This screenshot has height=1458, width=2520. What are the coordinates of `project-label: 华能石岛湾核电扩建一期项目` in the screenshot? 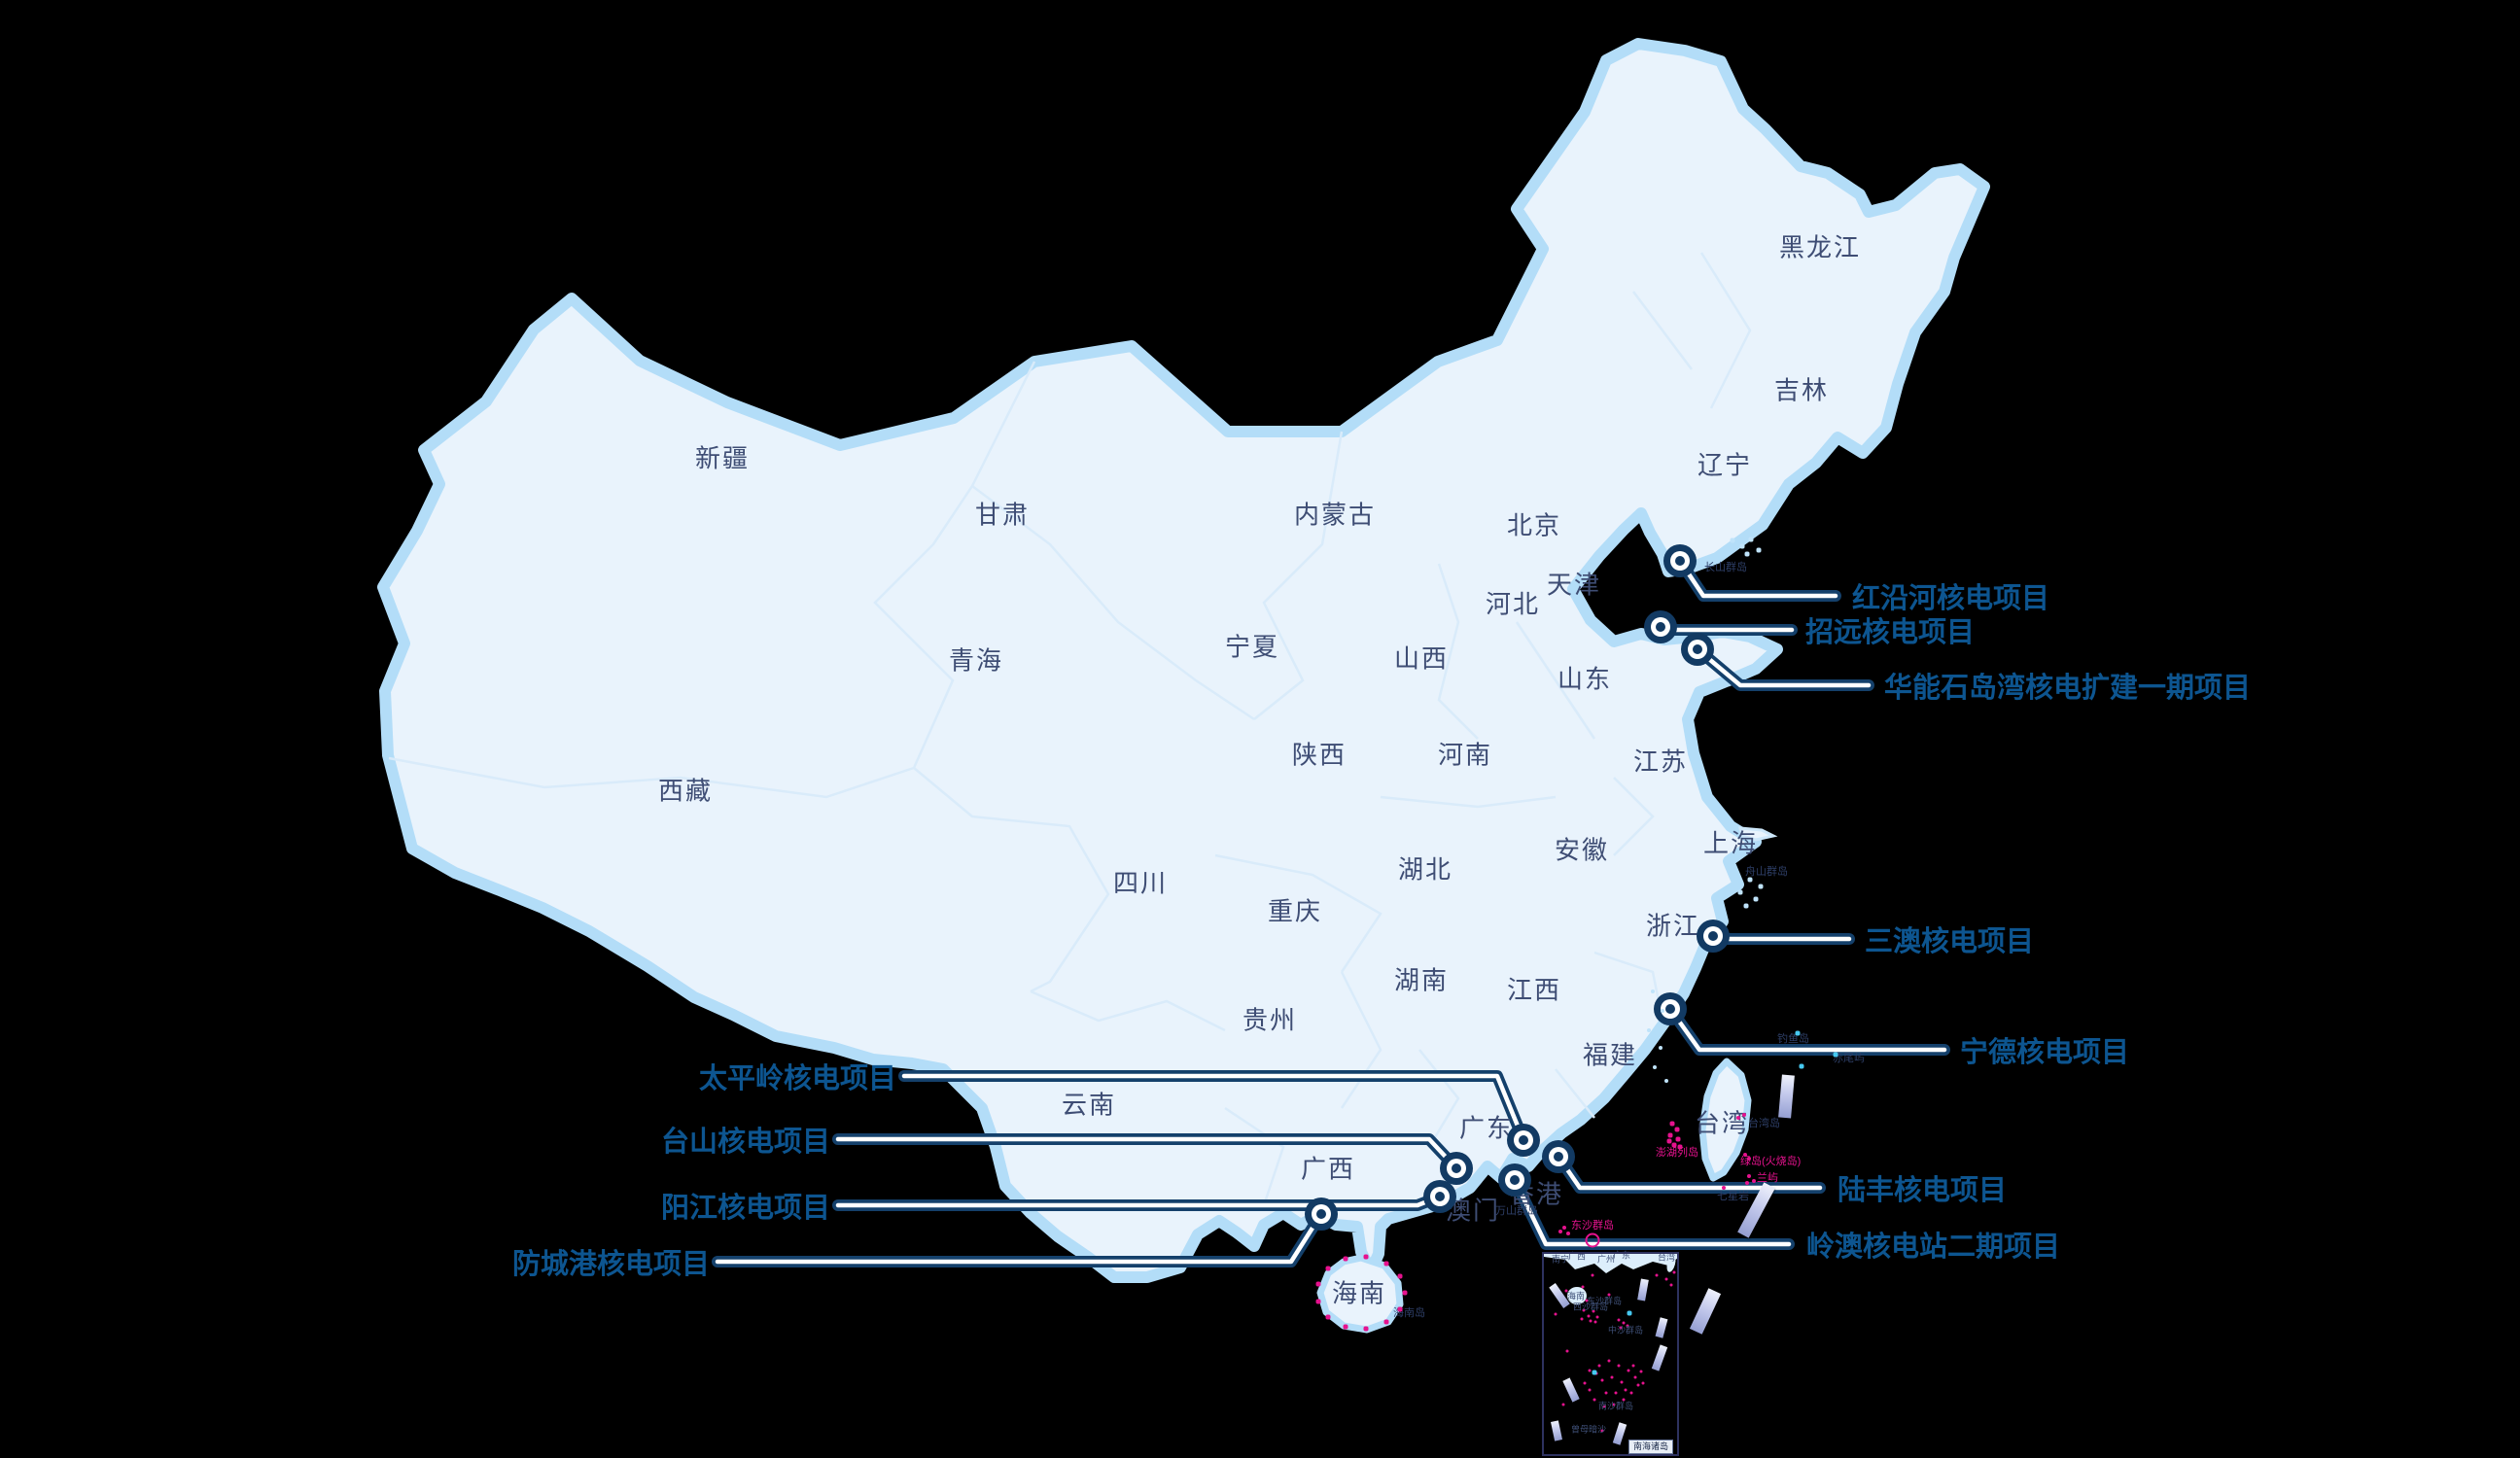 It's located at (2068, 688).